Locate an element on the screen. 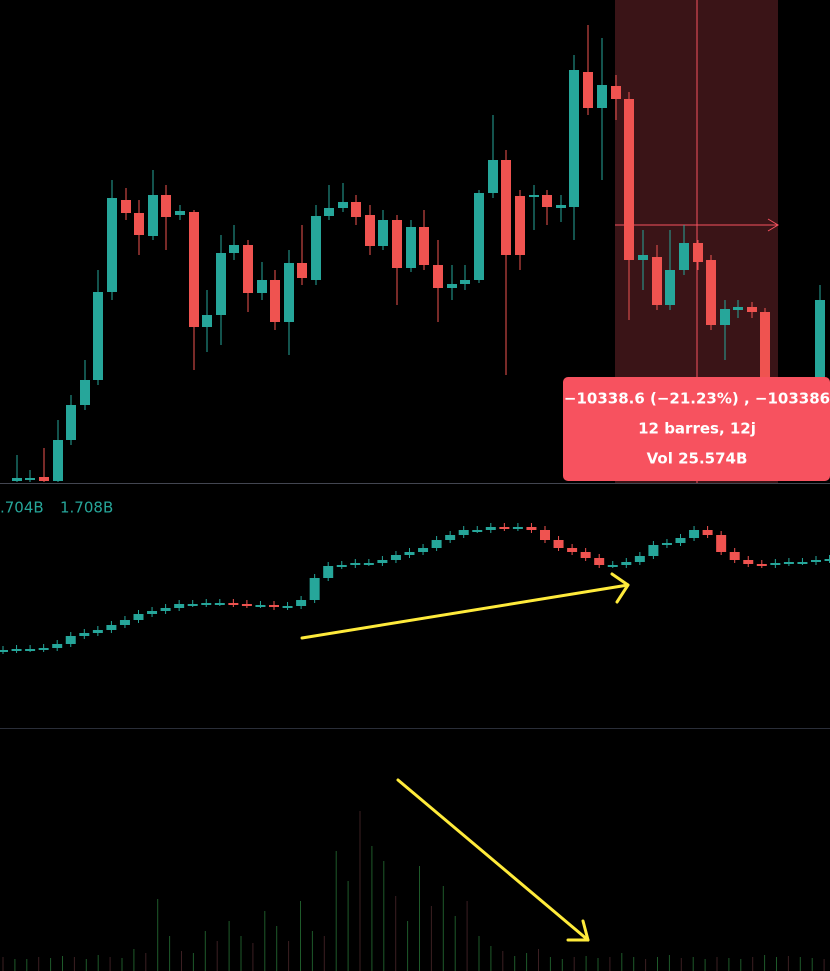 This screenshot has width=830, height=971. tooltip-volume: Vol 25.574B is located at coordinates (697, 459).